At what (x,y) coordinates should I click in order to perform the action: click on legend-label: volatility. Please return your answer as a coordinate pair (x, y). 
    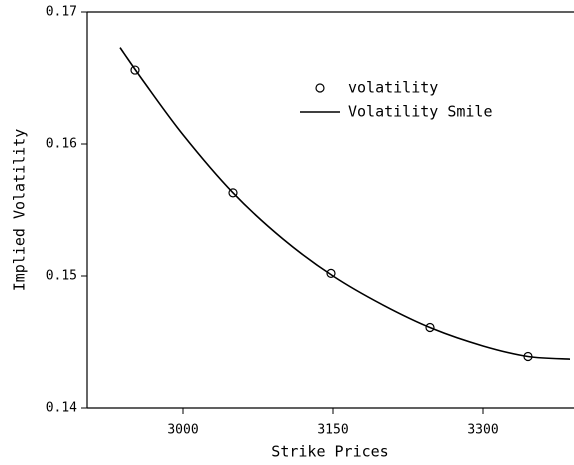
    Looking at the image, I should click on (393, 88).